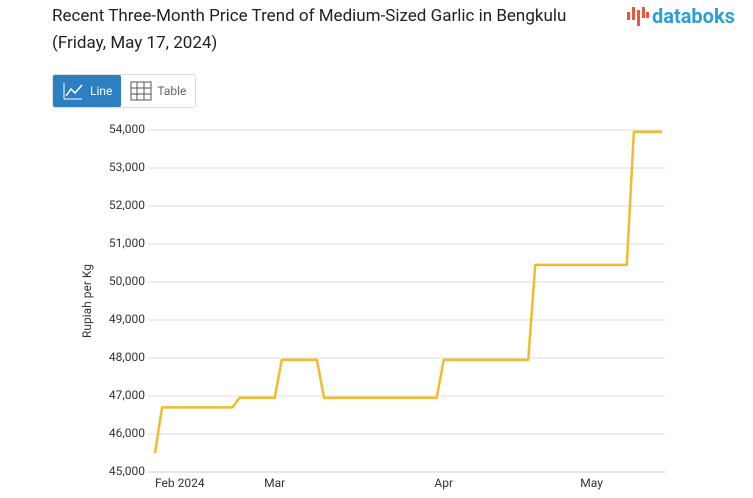 The image size is (753, 498). What do you see at coordinates (180, 483) in the screenshot?
I see `x-tick-label: Feb 2024` at bounding box center [180, 483].